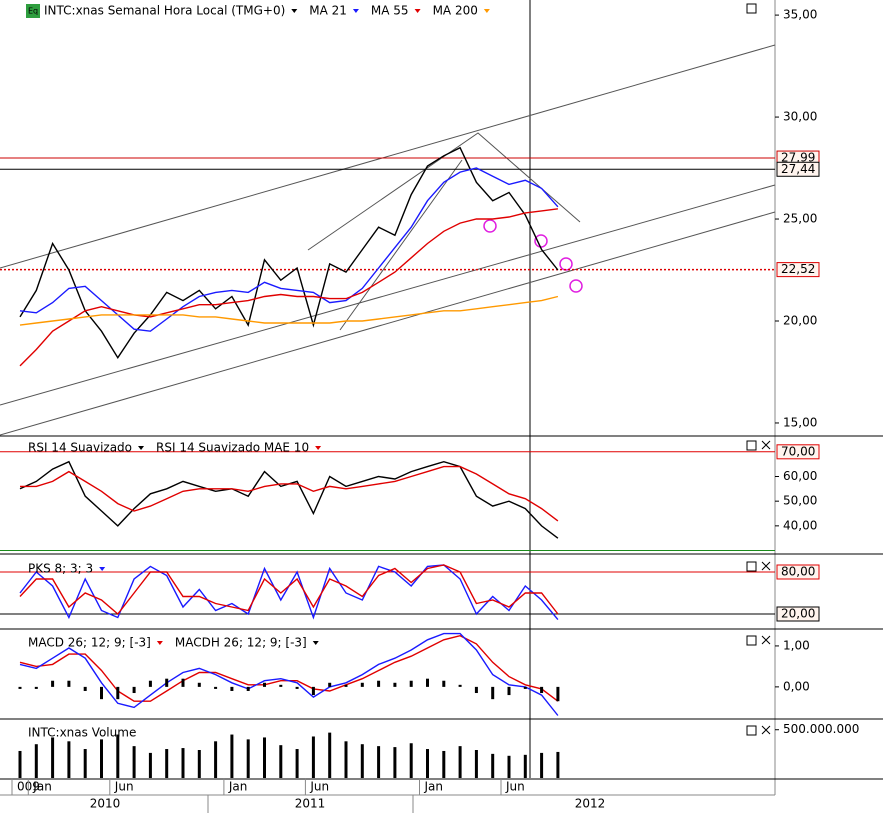 The width and height of the screenshot is (883, 813). Describe the element at coordinates (798, 451) in the screenshot. I see `level-label: 70,00` at that location.